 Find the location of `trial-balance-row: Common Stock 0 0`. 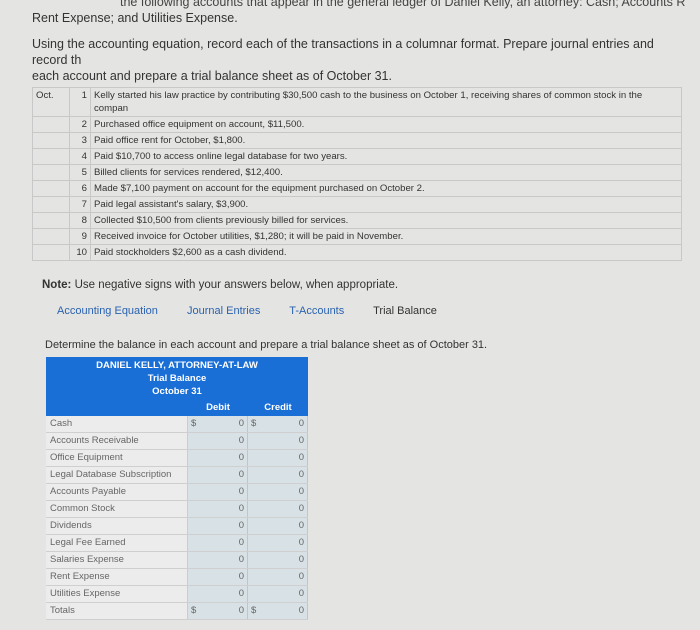

trial-balance-row: Common Stock 0 0 is located at coordinates (177, 509).